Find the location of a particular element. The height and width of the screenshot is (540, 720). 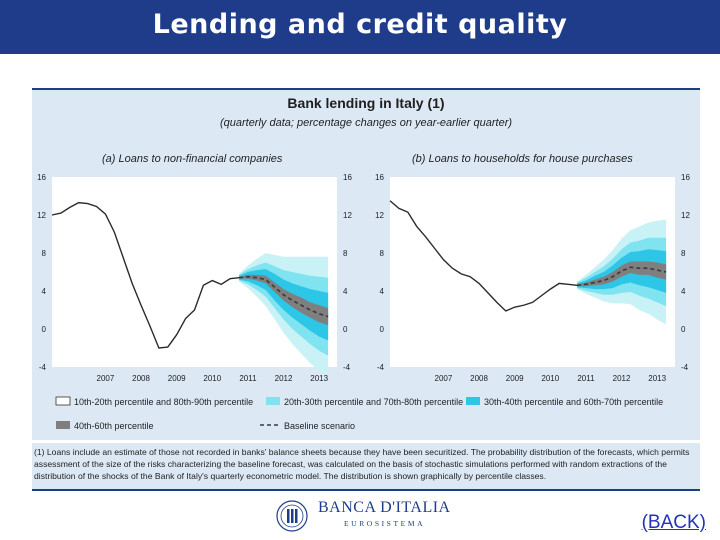

y-tick-left-b: 0 is located at coordinates (382, 329).